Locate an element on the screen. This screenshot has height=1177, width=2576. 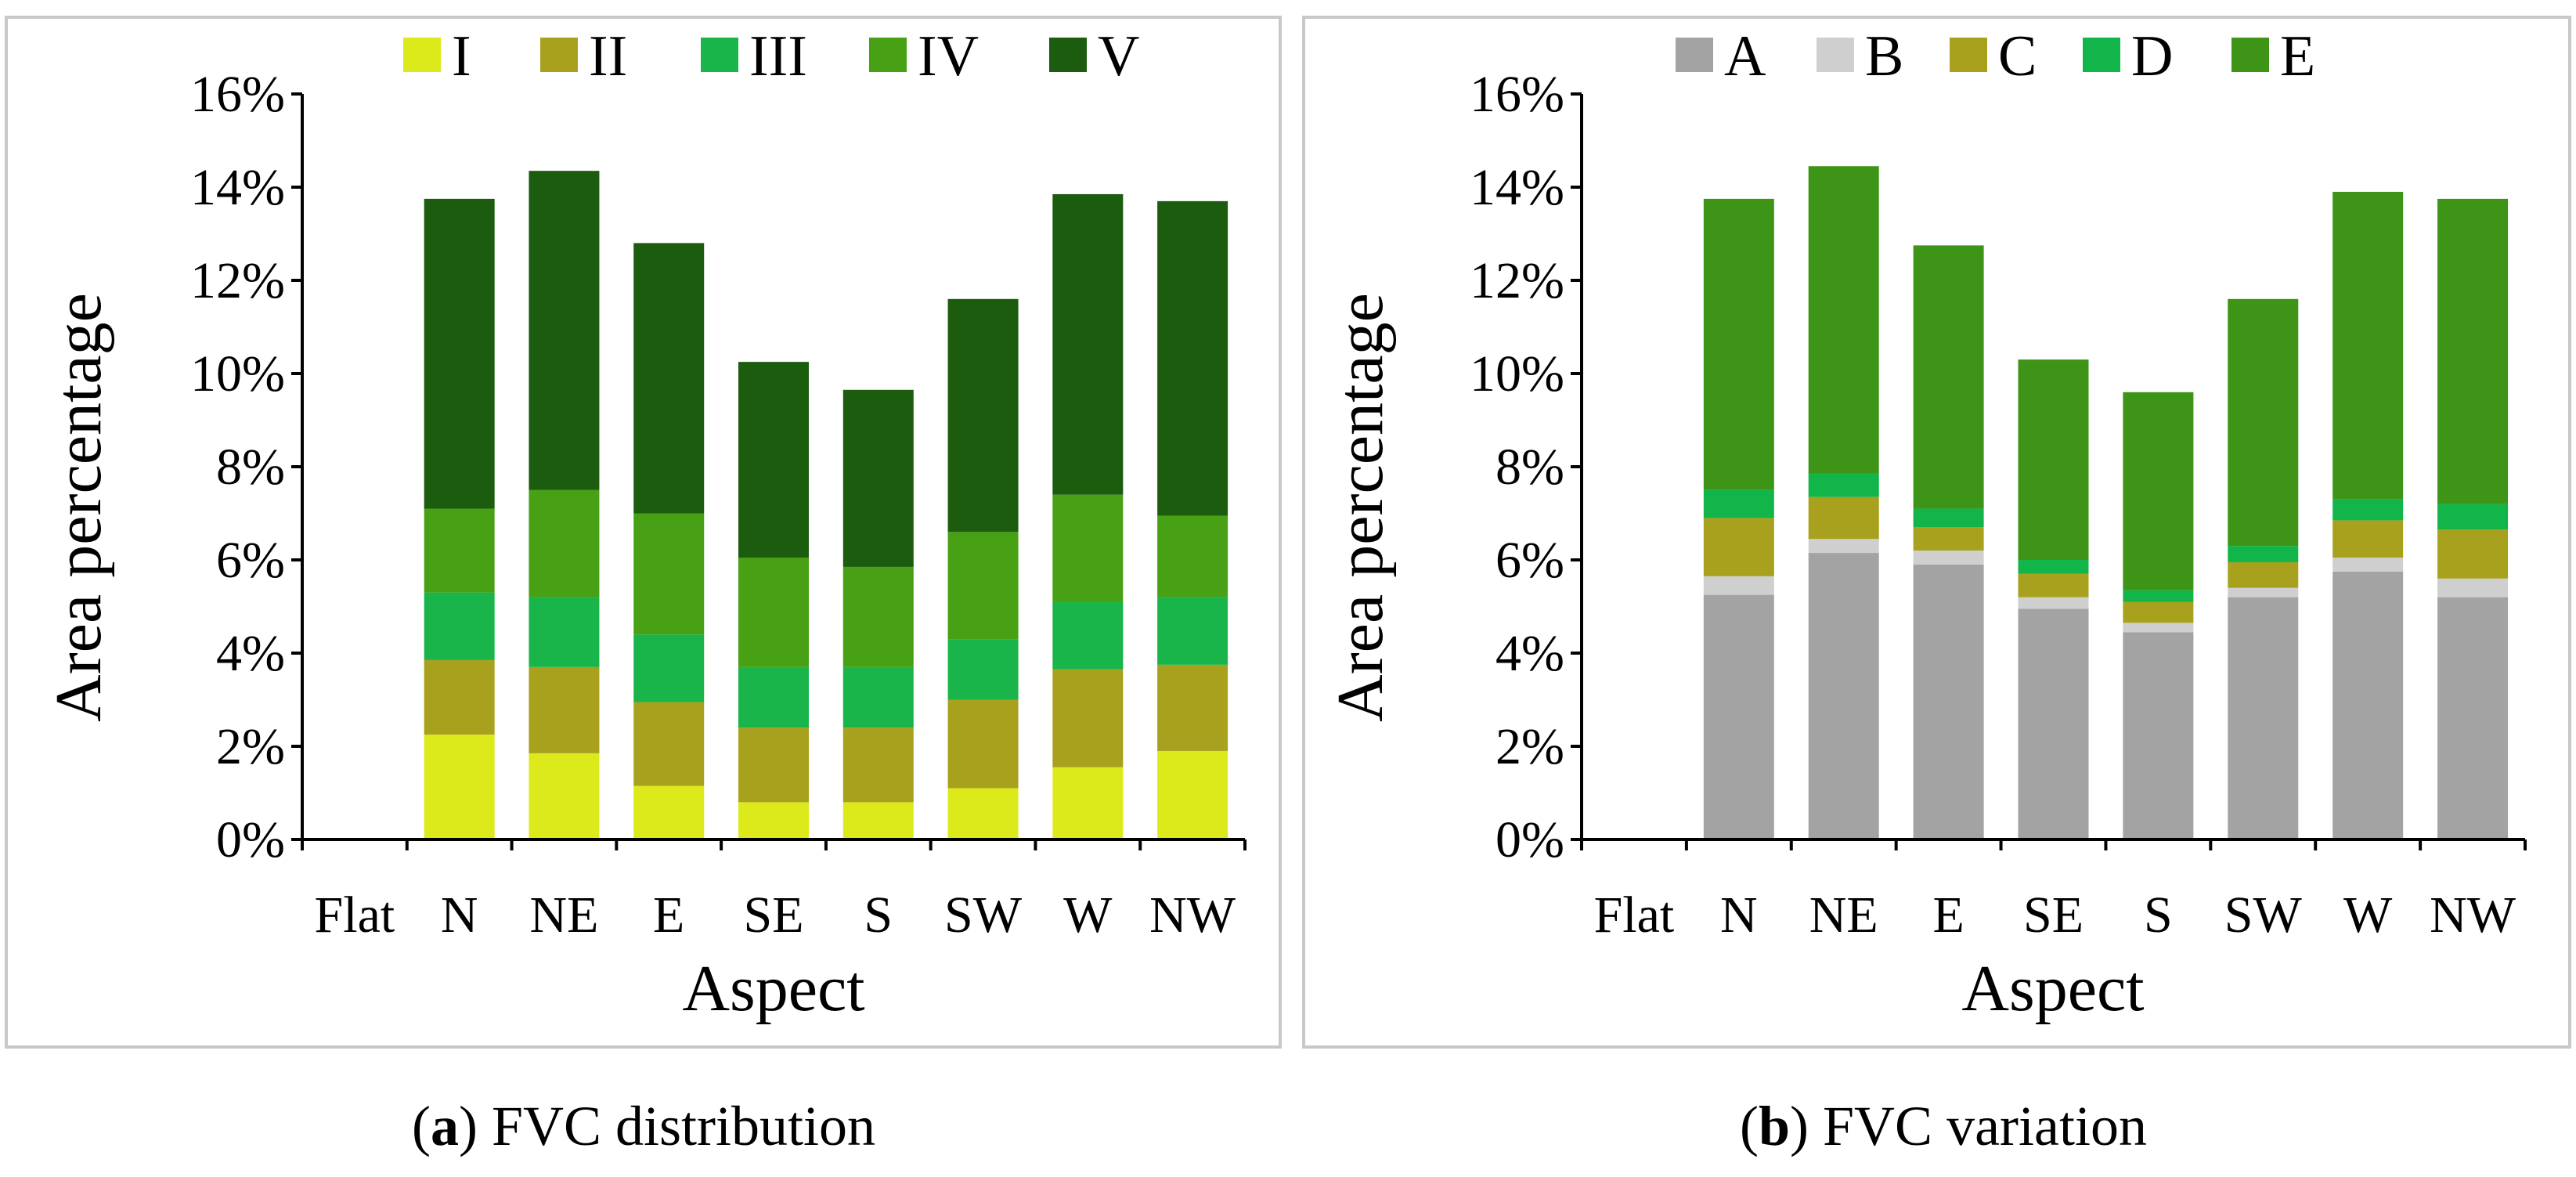
legend-label: A is located at coordinates (1745, 56).